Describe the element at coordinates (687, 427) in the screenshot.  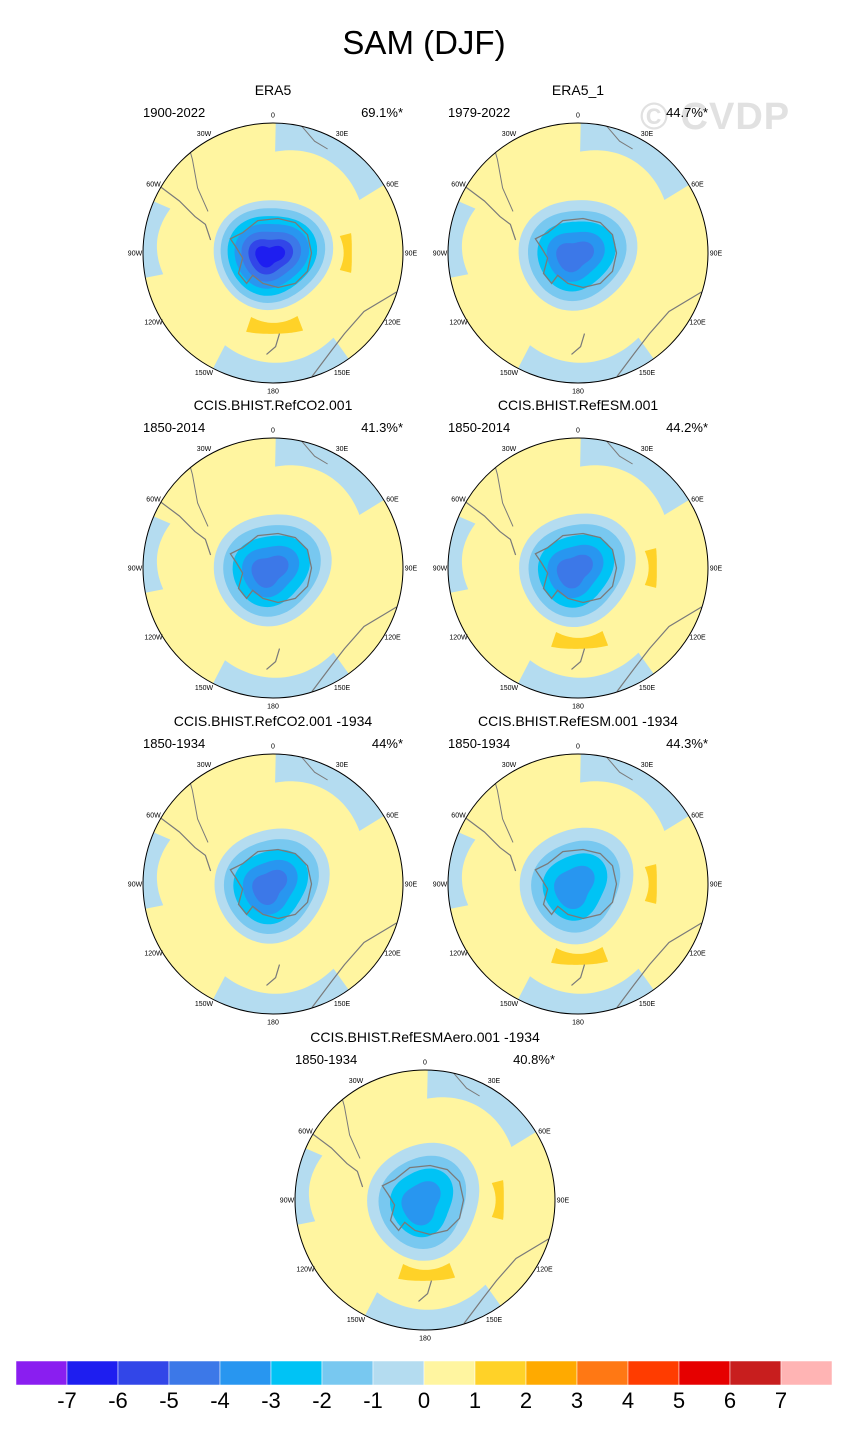
I see `panel-variance-percent: 44.2%*` at that location.